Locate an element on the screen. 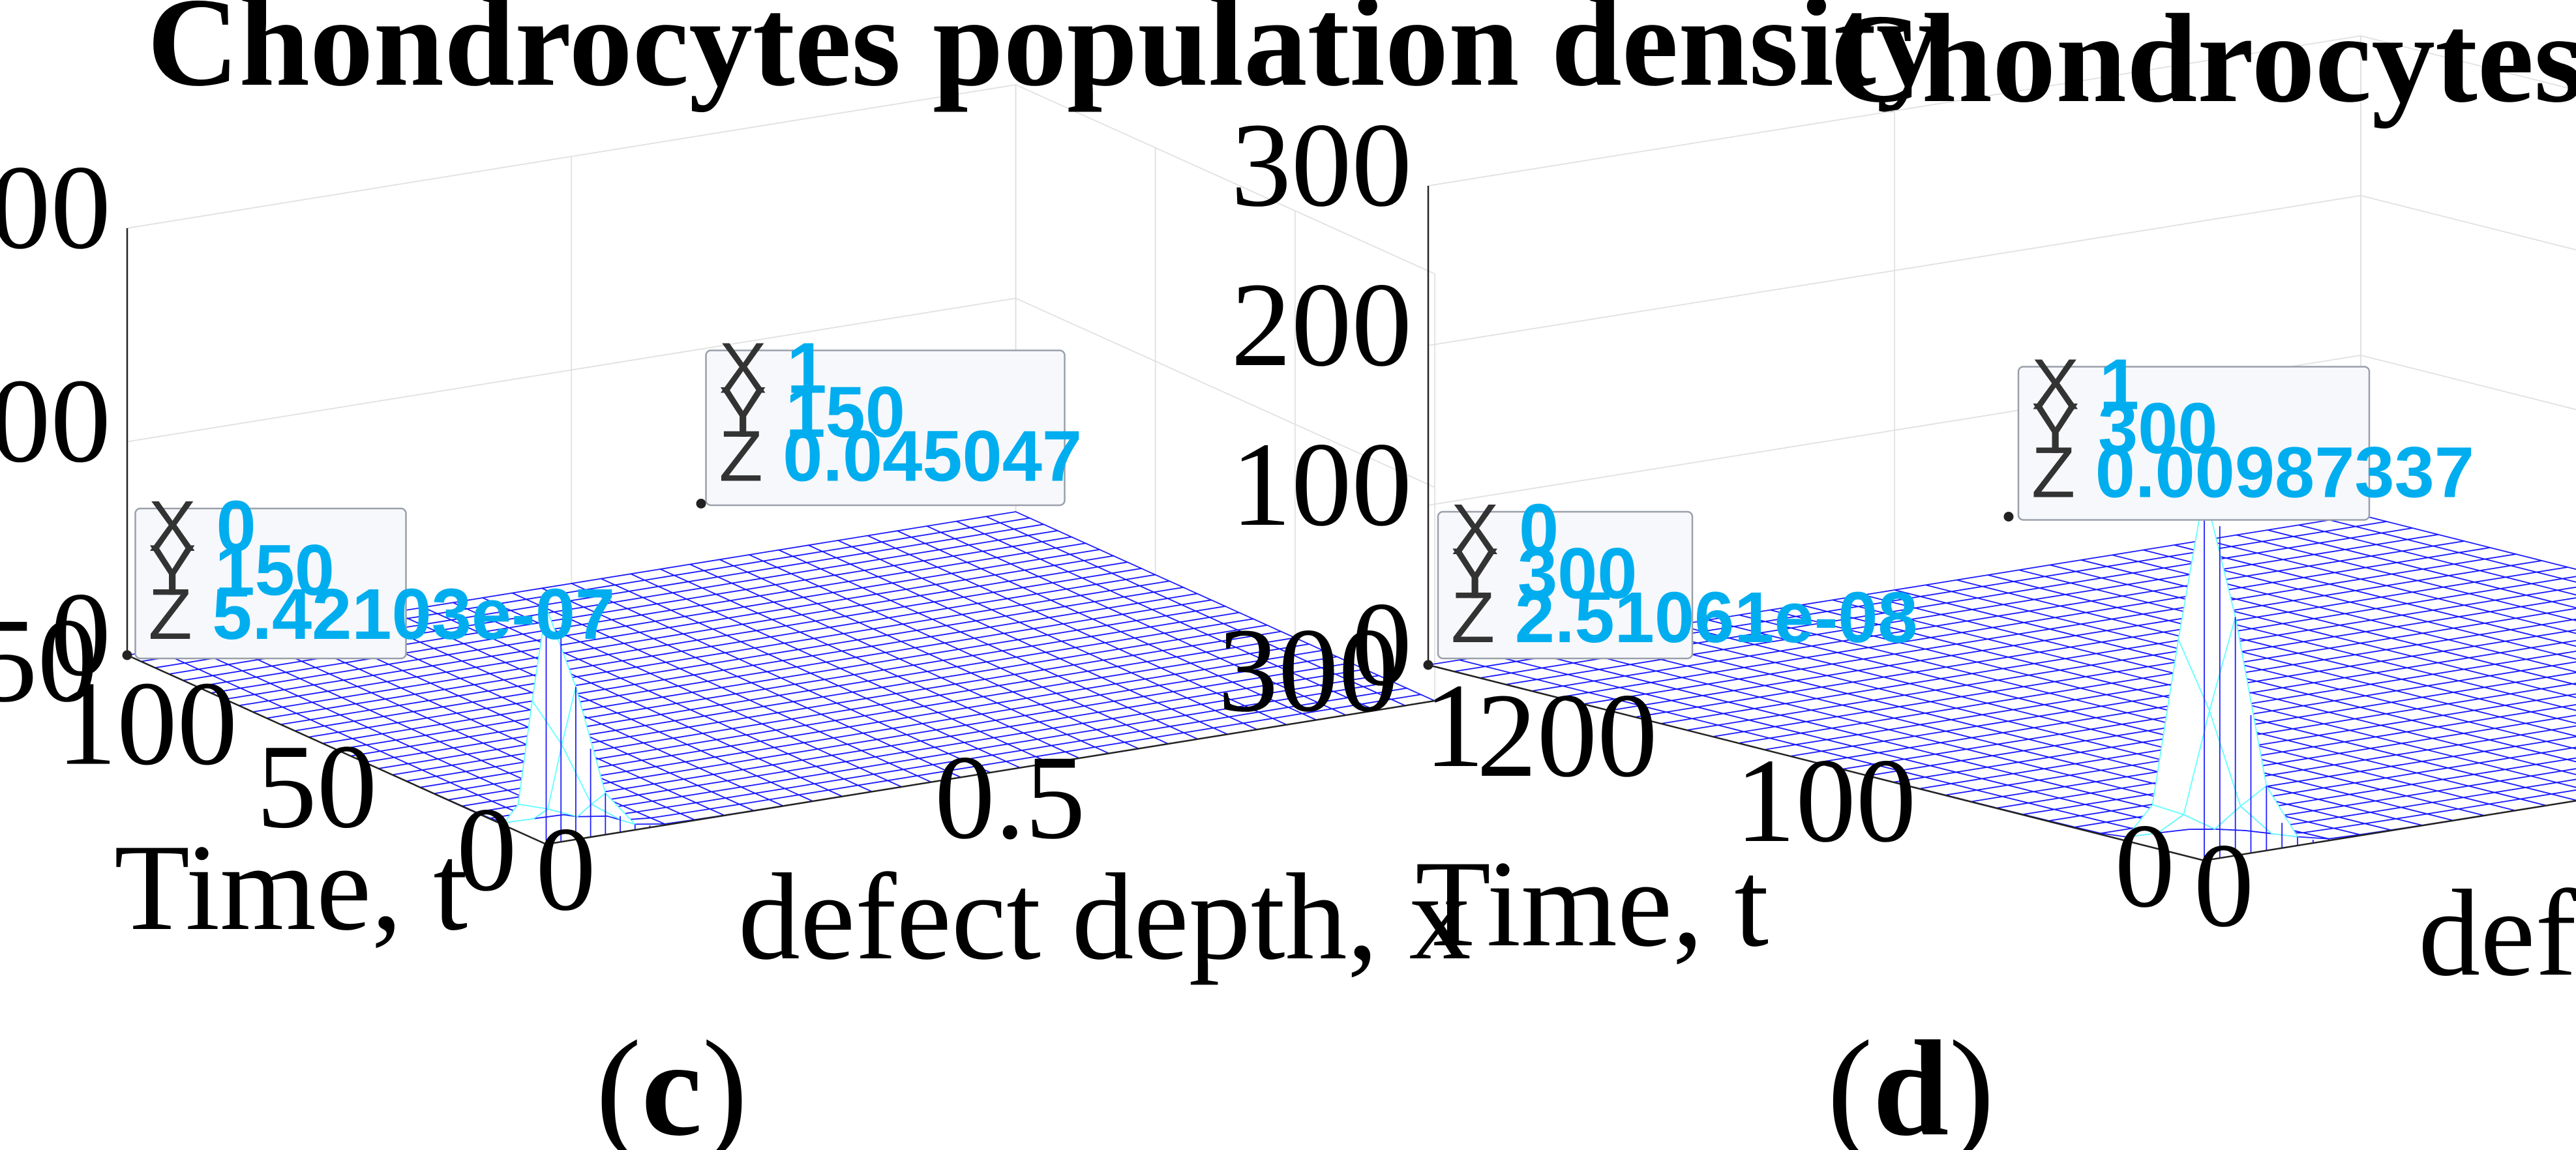  panel-label: (c) is located at coordinates (671, 1081).